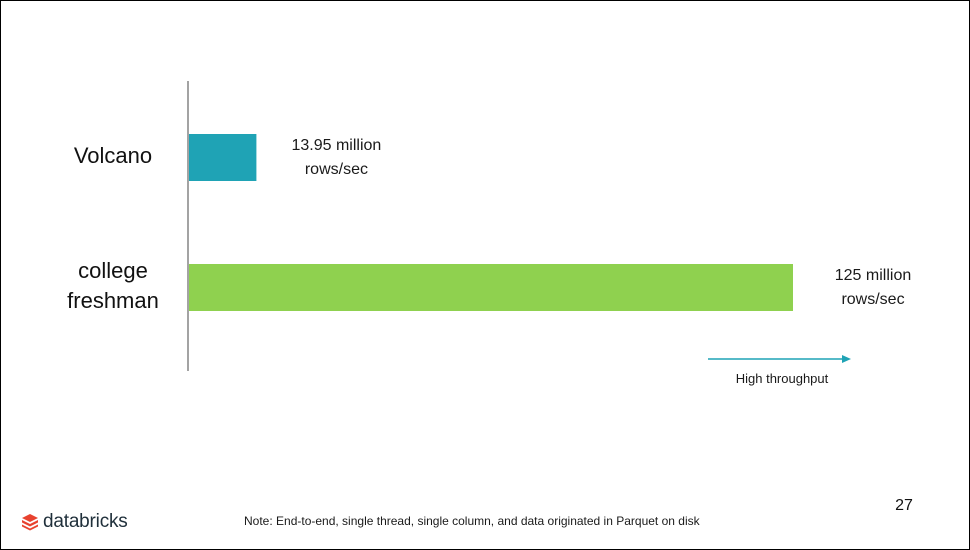  I want to click on category-label-line: freshman, so click(113, 300).